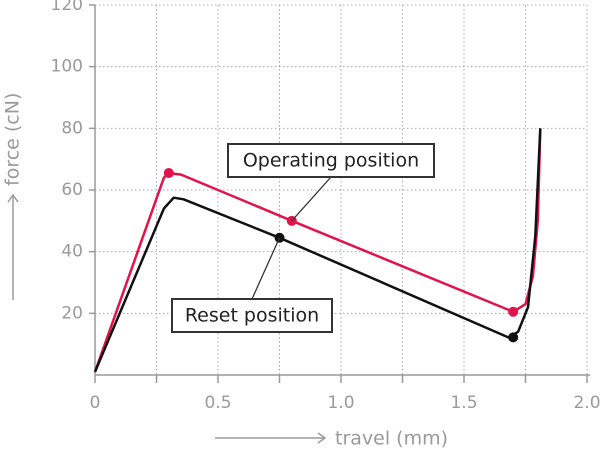 This screenshot has height=453, width=600. I want to click on y-tick-label: 80, so click(72, 128).